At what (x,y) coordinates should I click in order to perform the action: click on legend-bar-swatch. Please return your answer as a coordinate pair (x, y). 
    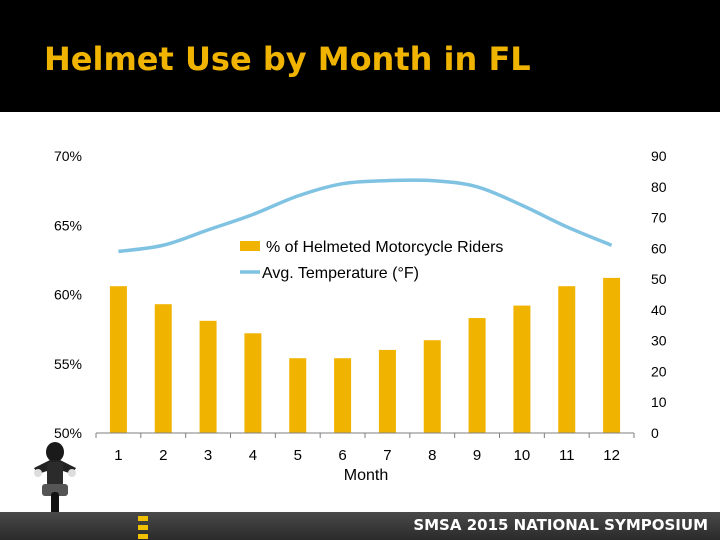
    Looking at the image, I should click on (250, 246).